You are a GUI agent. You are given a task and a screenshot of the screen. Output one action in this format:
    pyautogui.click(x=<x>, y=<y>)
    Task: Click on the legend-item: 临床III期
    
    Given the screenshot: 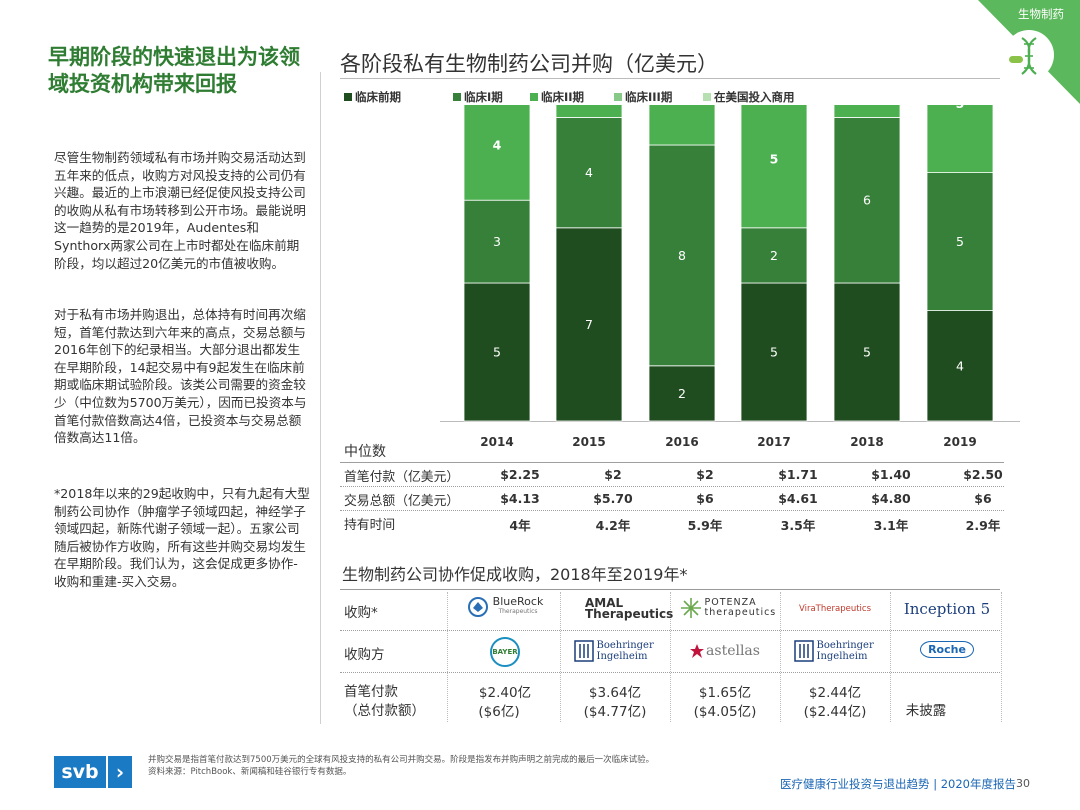 What is the action you would take?
    pyautogui.click(x=652, y=97)
    